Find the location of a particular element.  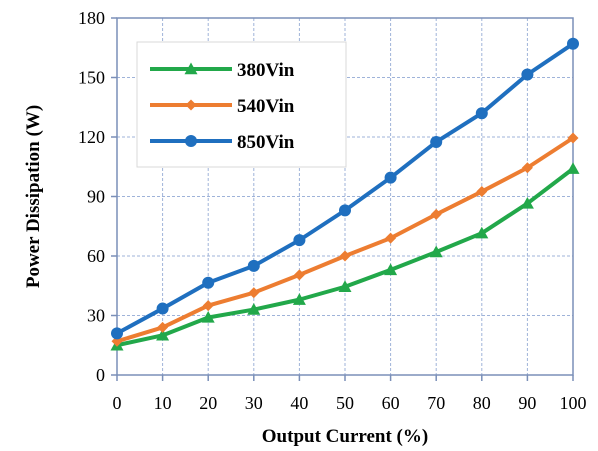

legend-label: 380Vin is located at coordinates (266, 70).